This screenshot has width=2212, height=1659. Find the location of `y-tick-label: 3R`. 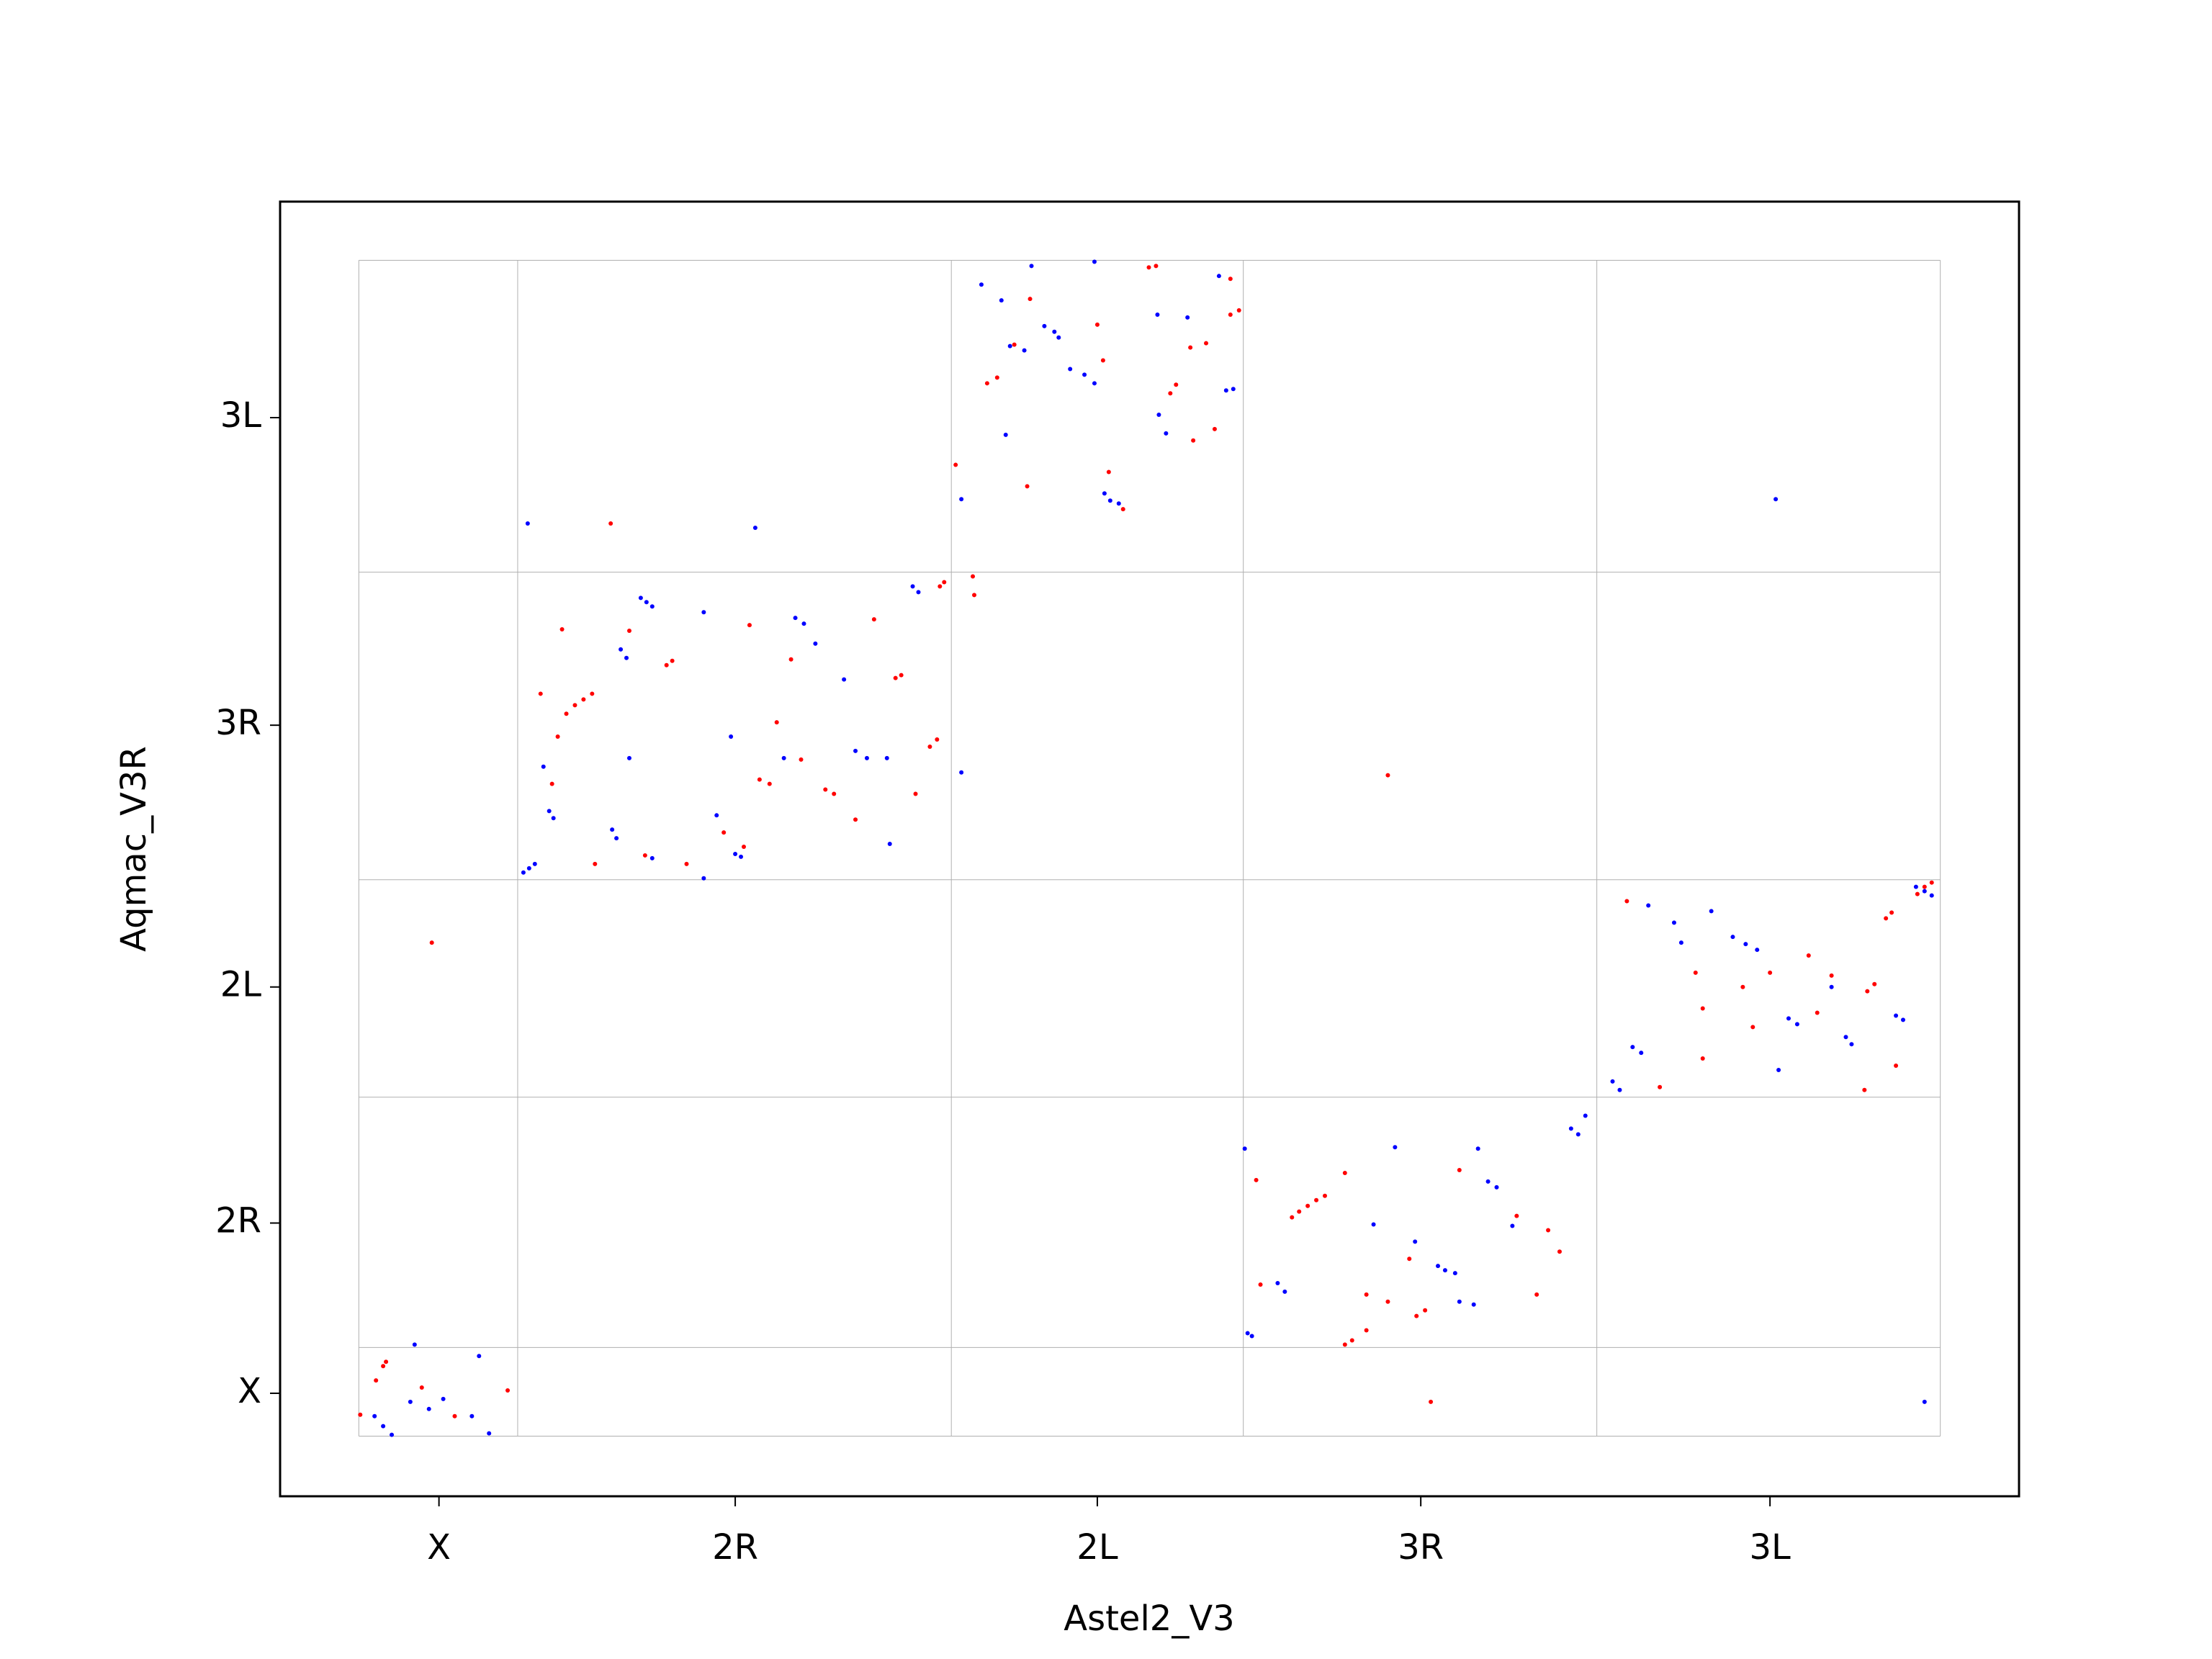

y-tick-label: 3R is located at coordinates (238, 723).